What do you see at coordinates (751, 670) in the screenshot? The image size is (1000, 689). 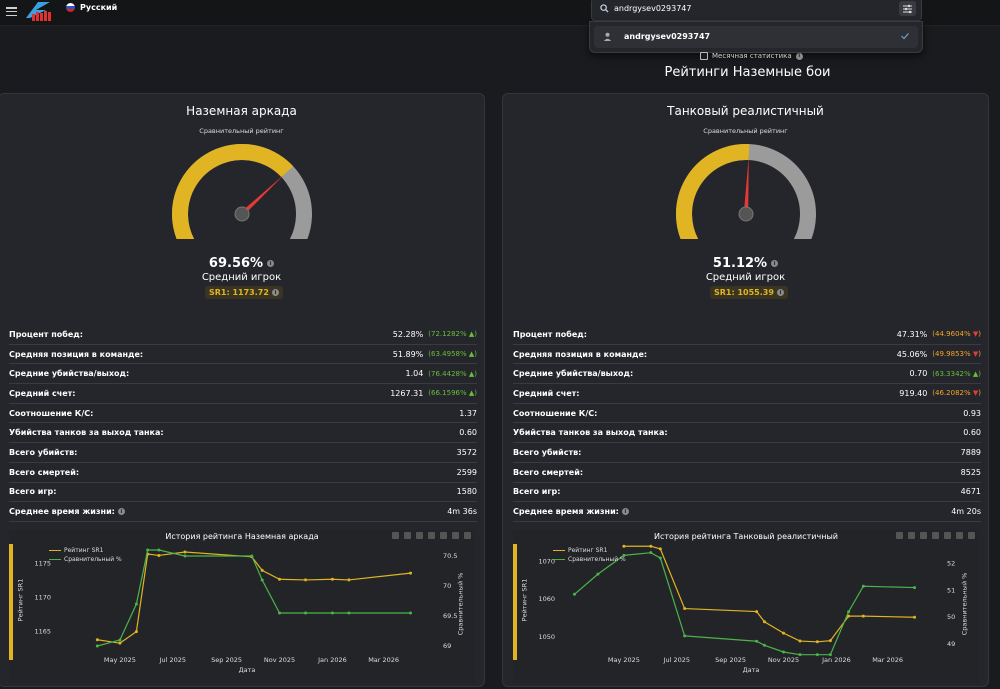 I see `x-axis-label: Дата` at bounding box center [751, 670].